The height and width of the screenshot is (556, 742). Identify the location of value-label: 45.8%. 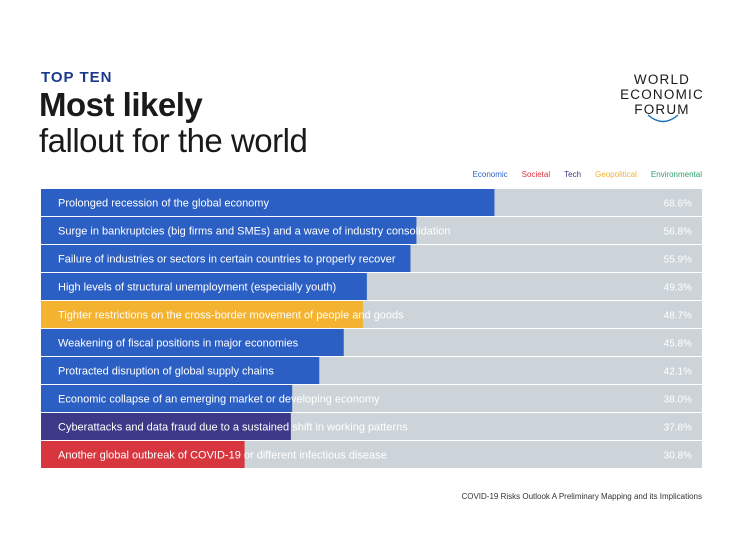
(678, 344).